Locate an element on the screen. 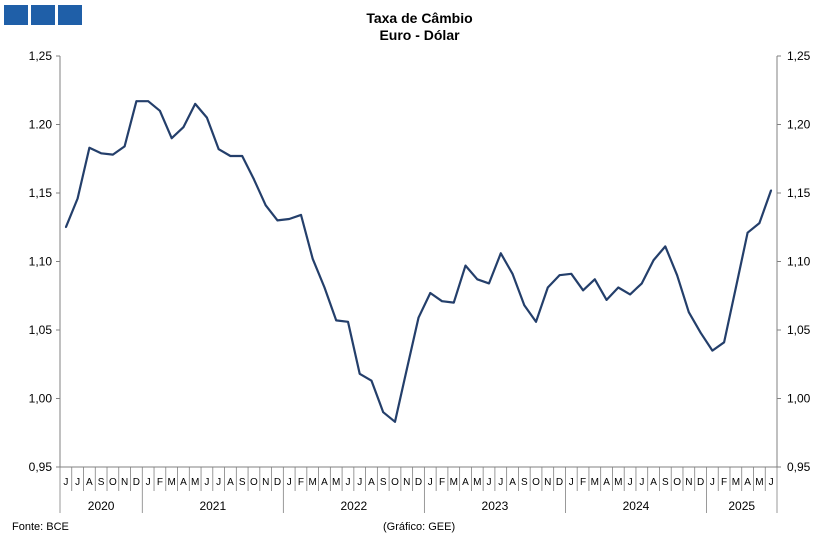  x-year-label: 2022 is located at coordinates (354, 506).